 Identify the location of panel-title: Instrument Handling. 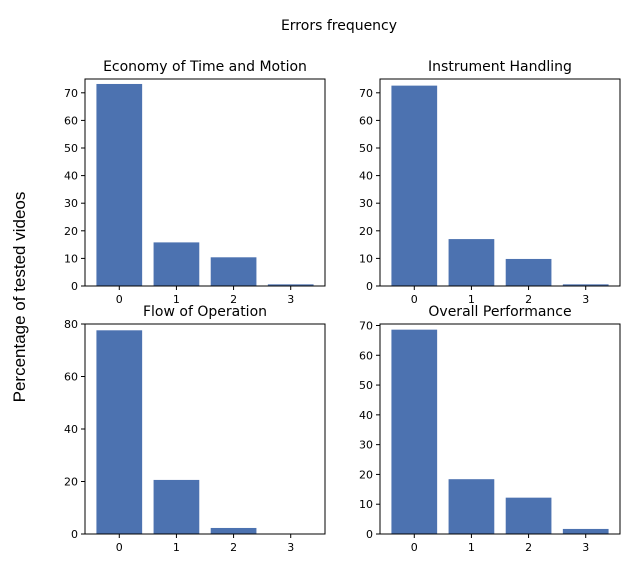
(500, 67).